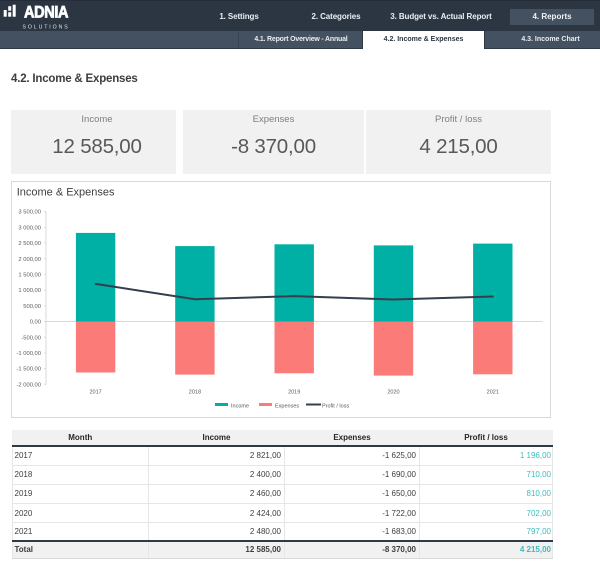 The height and width of the screenshot is (568, 600). I want to click on svg-text: 2018, so click(195, 393).